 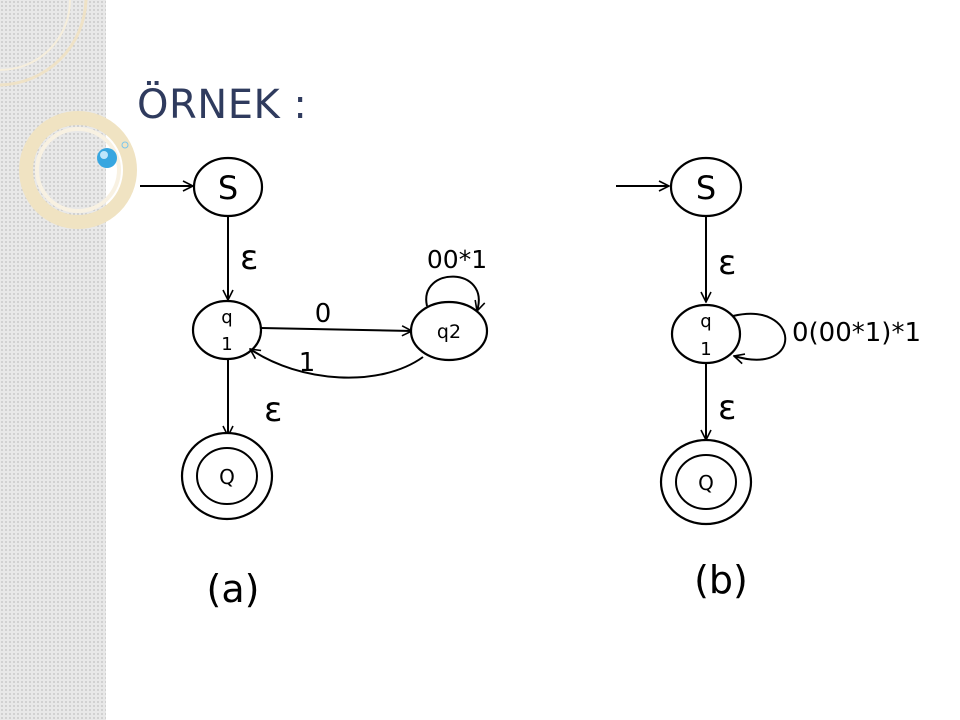 What do you see at coordinates (721, 580) in the screenshot?
I see `caption-b: (b)` at bounding box center [721, 580].